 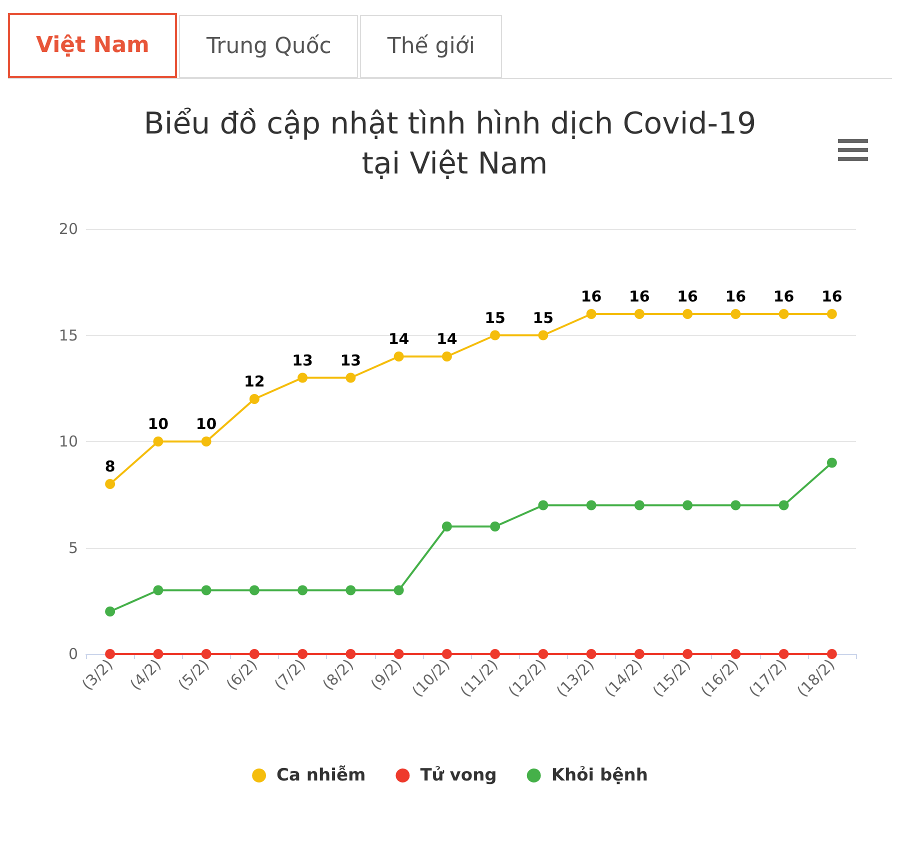 What do you see at coordinates (431, 46) in the screenshot?
I see `text: Thế giới` at bounding box center [431, 46].